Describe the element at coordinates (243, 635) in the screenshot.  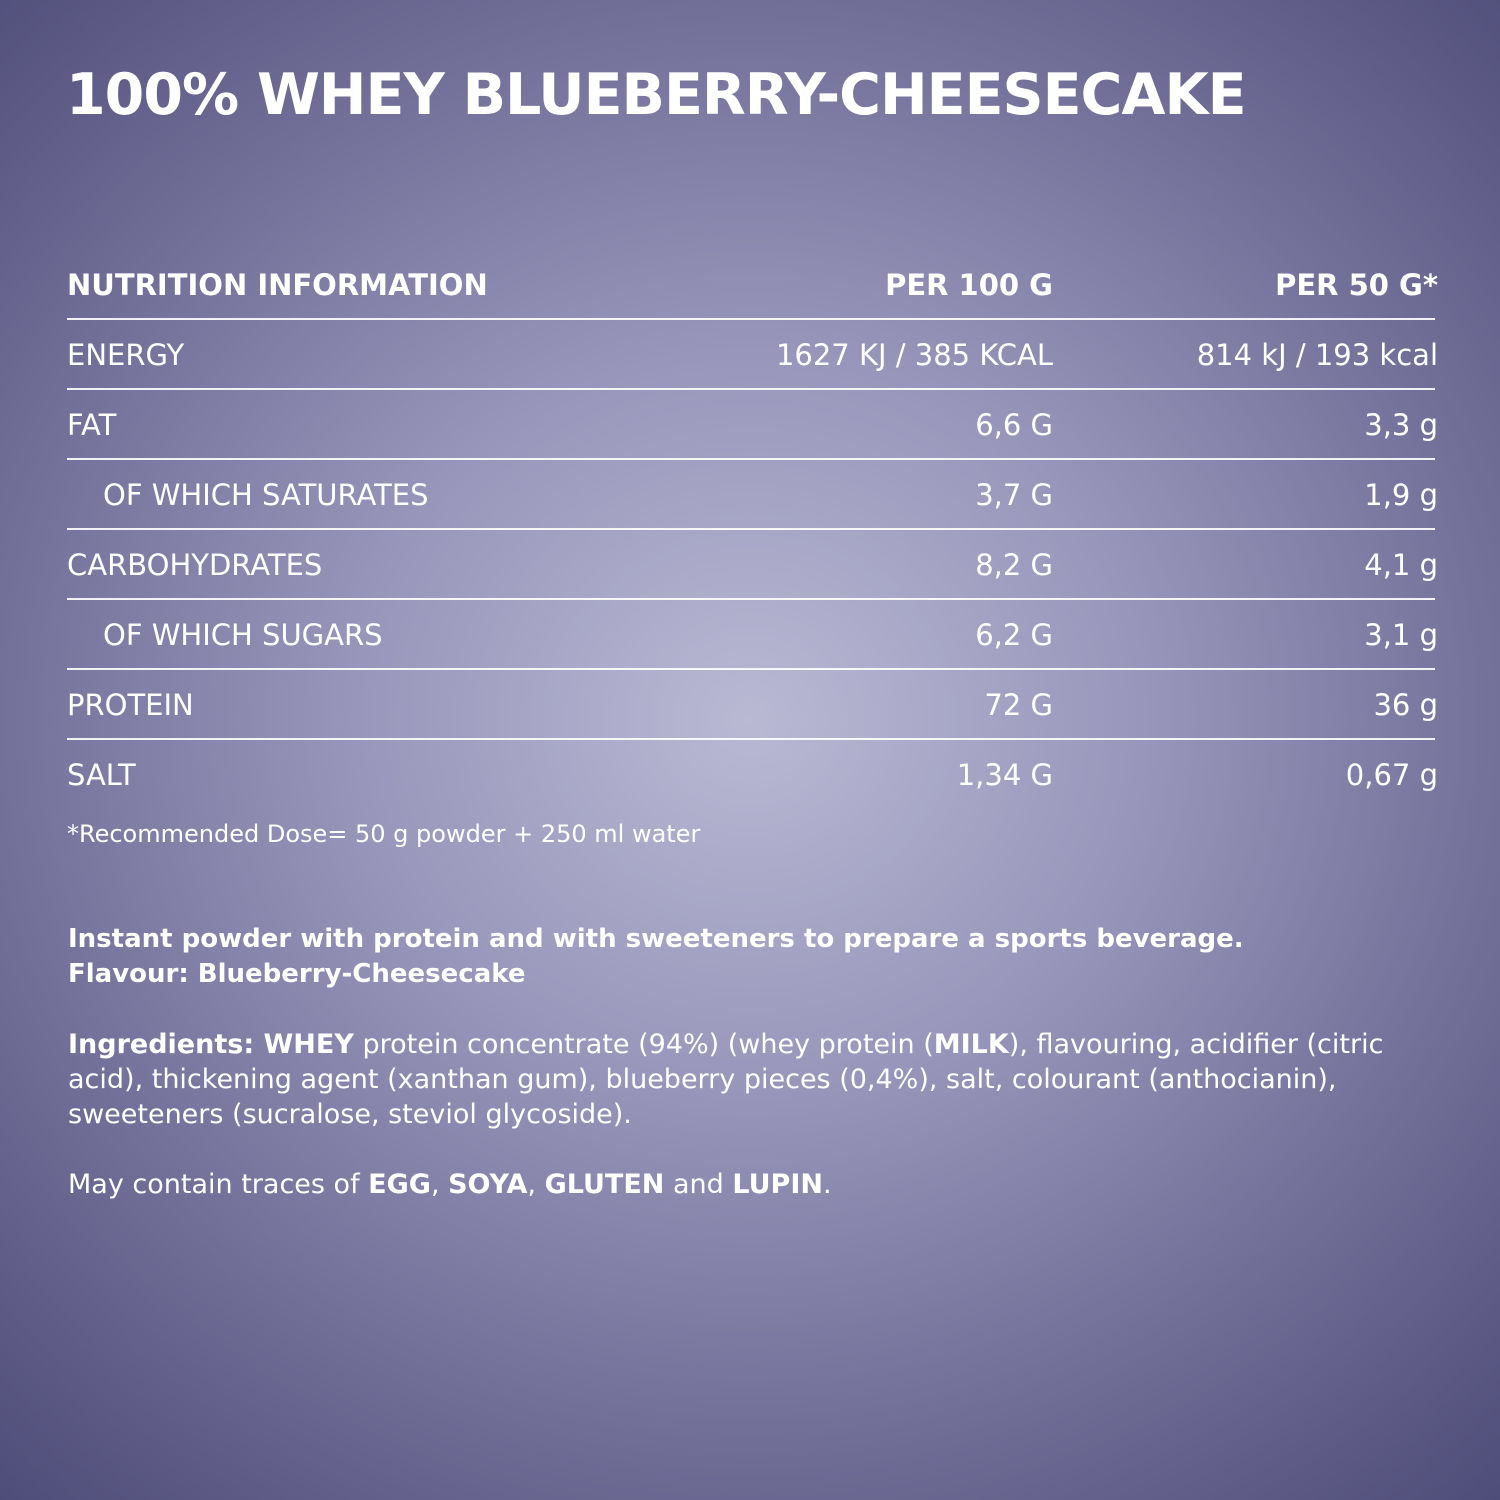
I see `row-label: OF WHICH SUGARS` at that location.